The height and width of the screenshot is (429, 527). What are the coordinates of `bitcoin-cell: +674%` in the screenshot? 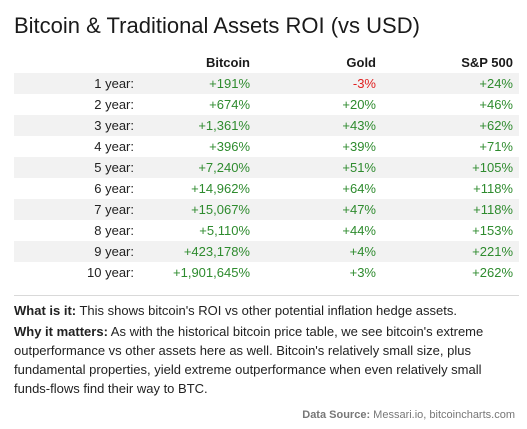 It's located at (229, 104).